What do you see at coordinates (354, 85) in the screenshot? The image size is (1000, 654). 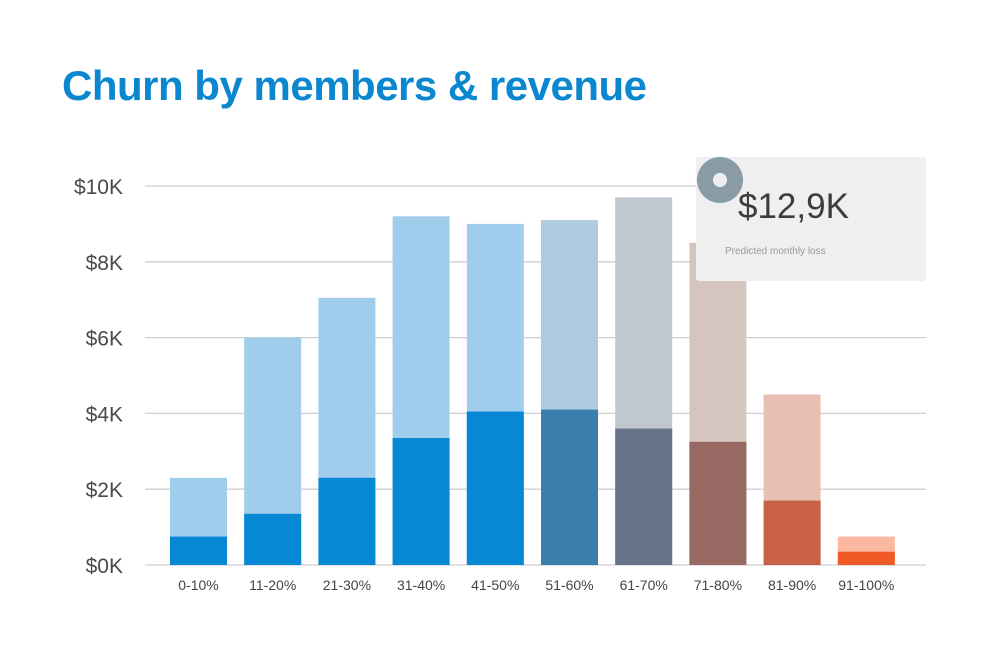 I see `chart-title: Churn by members & revenue` at bounding box center [354, 85].